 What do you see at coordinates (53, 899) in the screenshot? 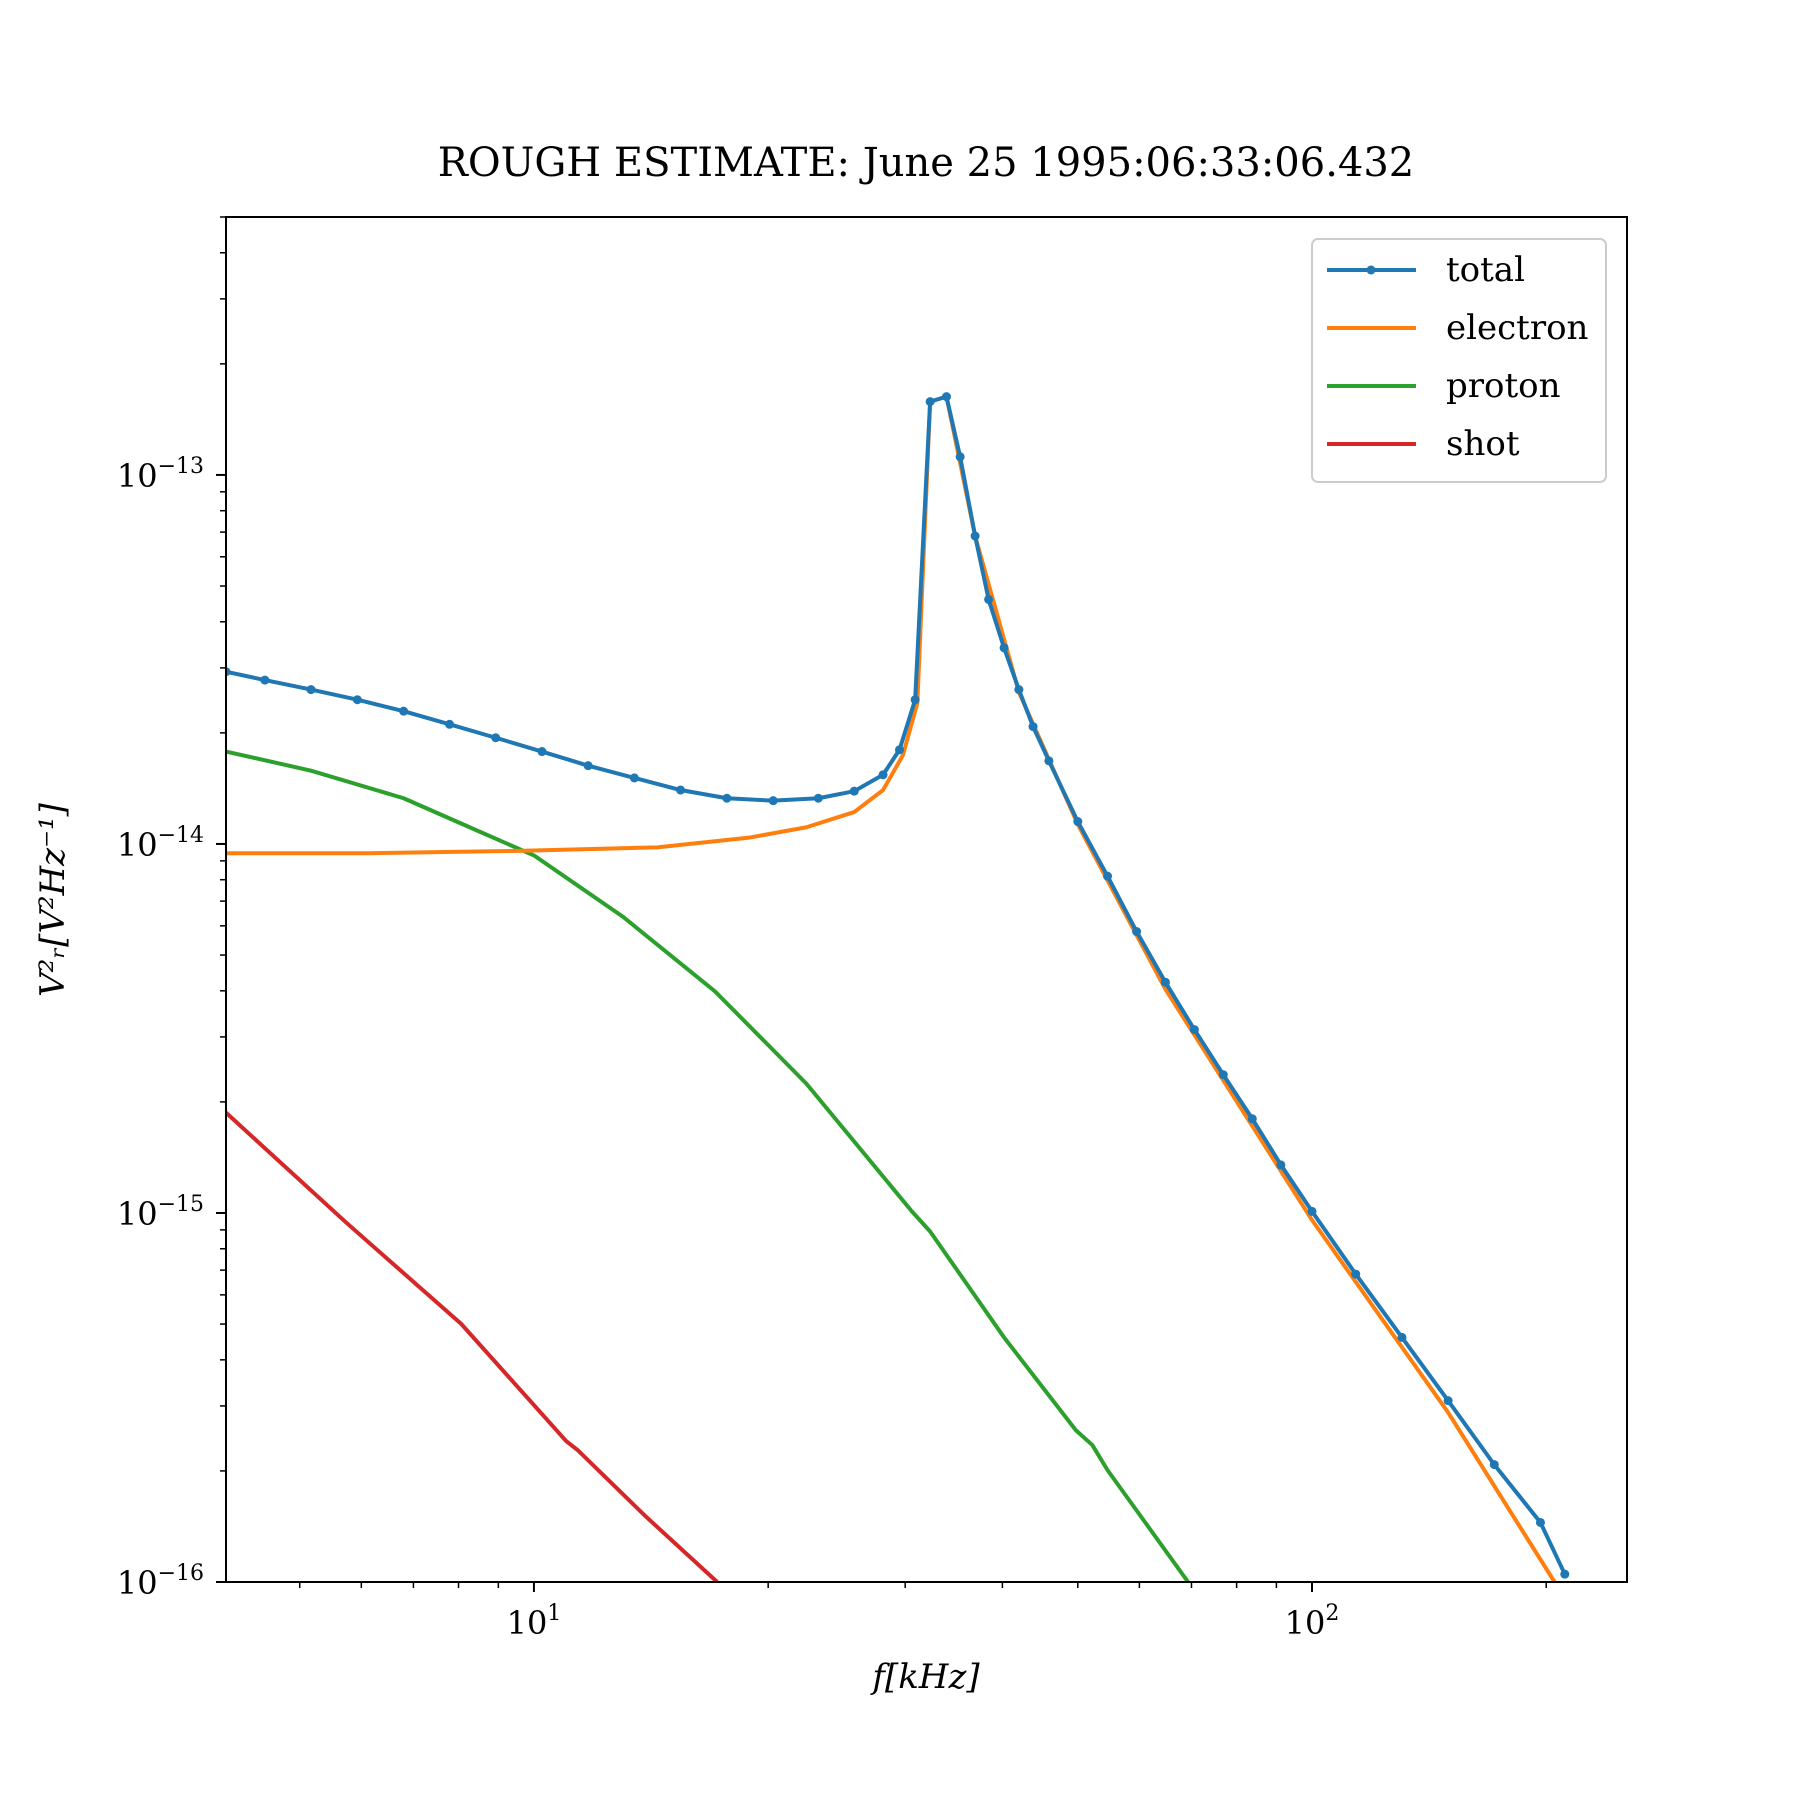
I see `y-axis-label: V²ᵣ[V²Hz⁻¹]` at bounding box center [53, 899].